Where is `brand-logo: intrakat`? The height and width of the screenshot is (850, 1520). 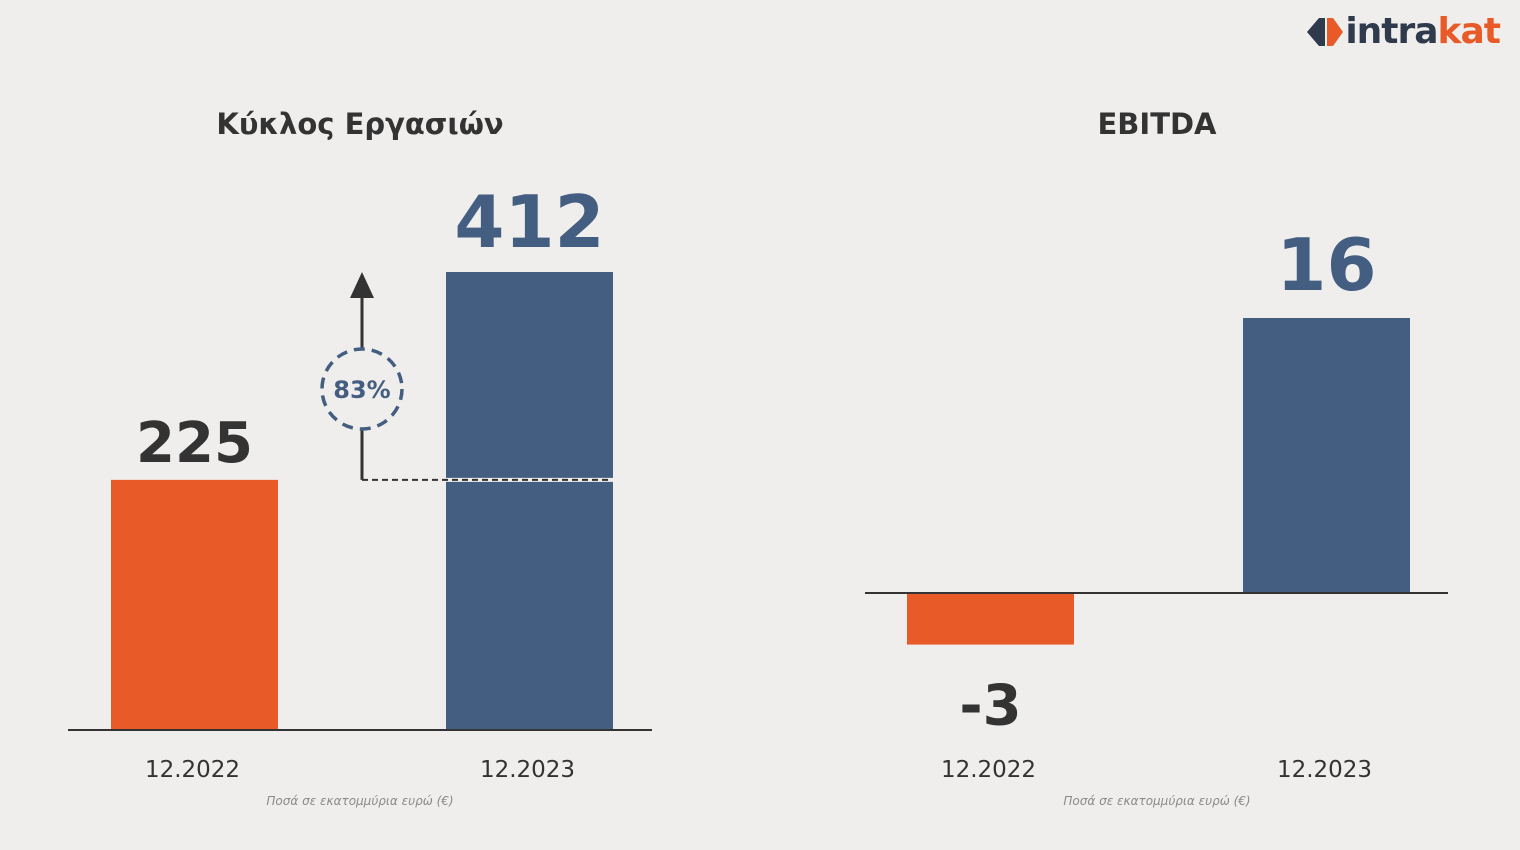
brand-logo: intrakat is located at coordinates (1403, 31).